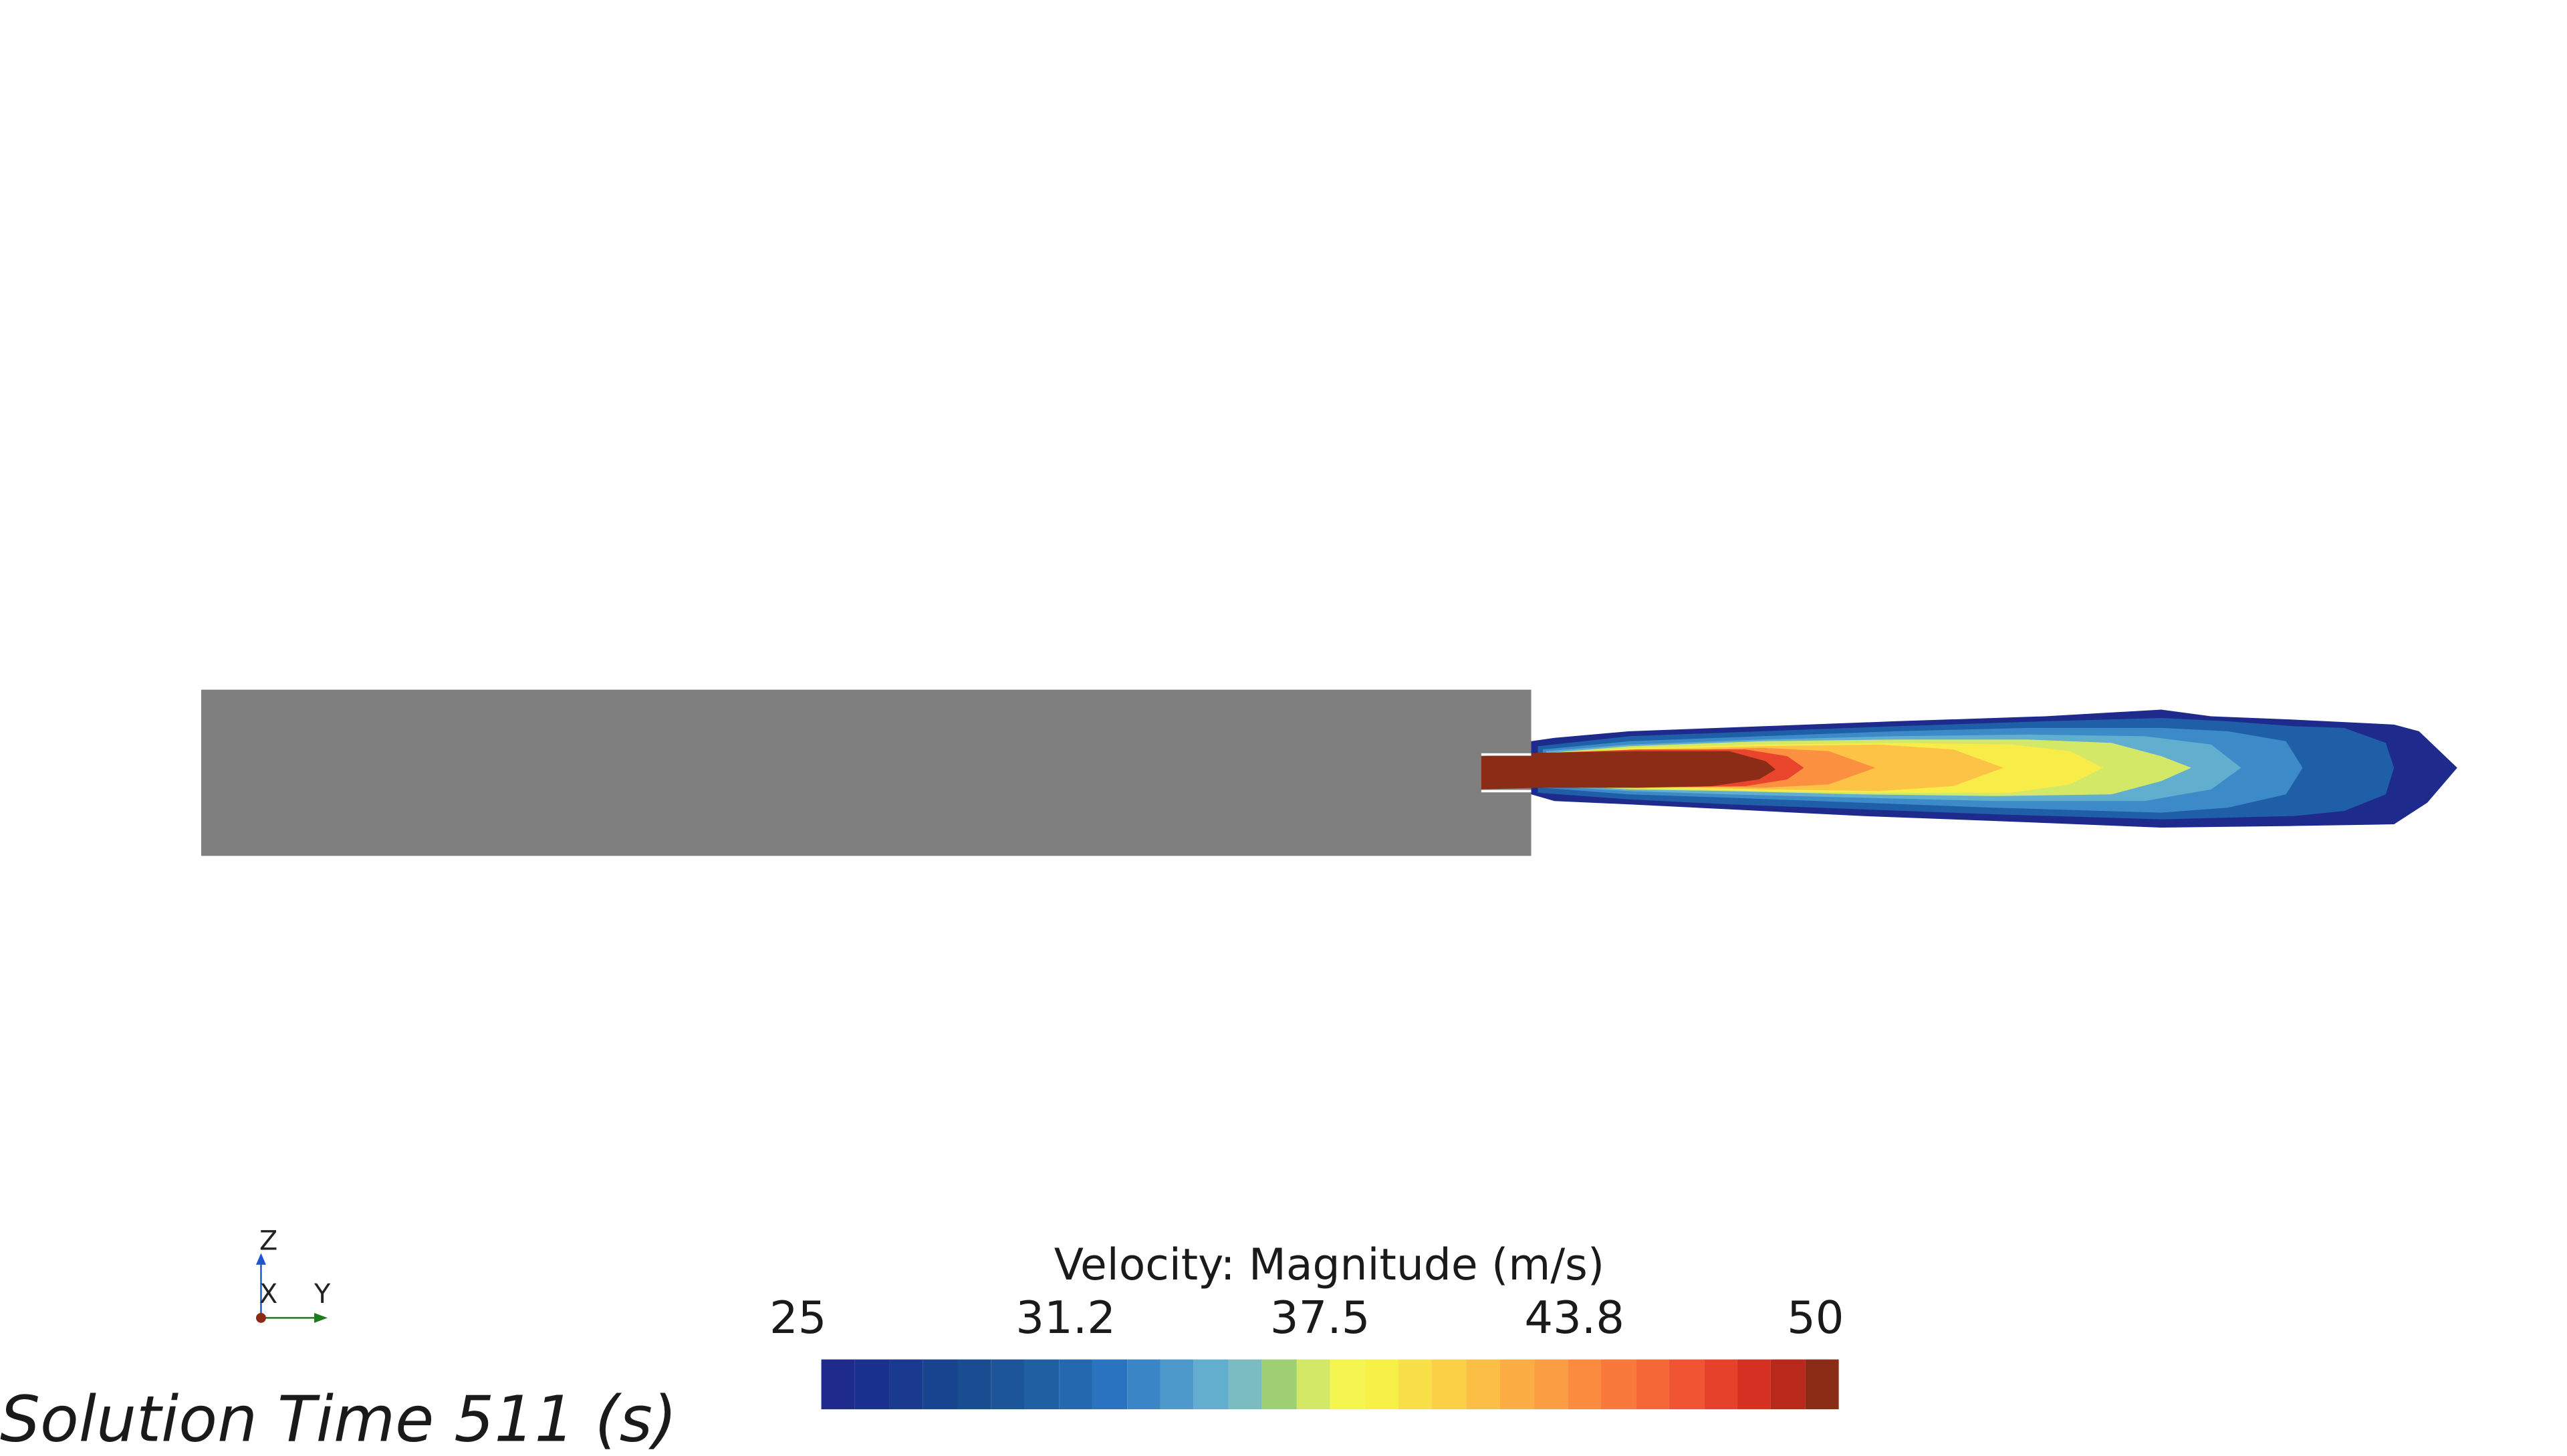 The image size is (2567, 1456). Describe the element at coordinates (260, 1259) in the screenshot. I see `triad-z-arrowhead` at that location.